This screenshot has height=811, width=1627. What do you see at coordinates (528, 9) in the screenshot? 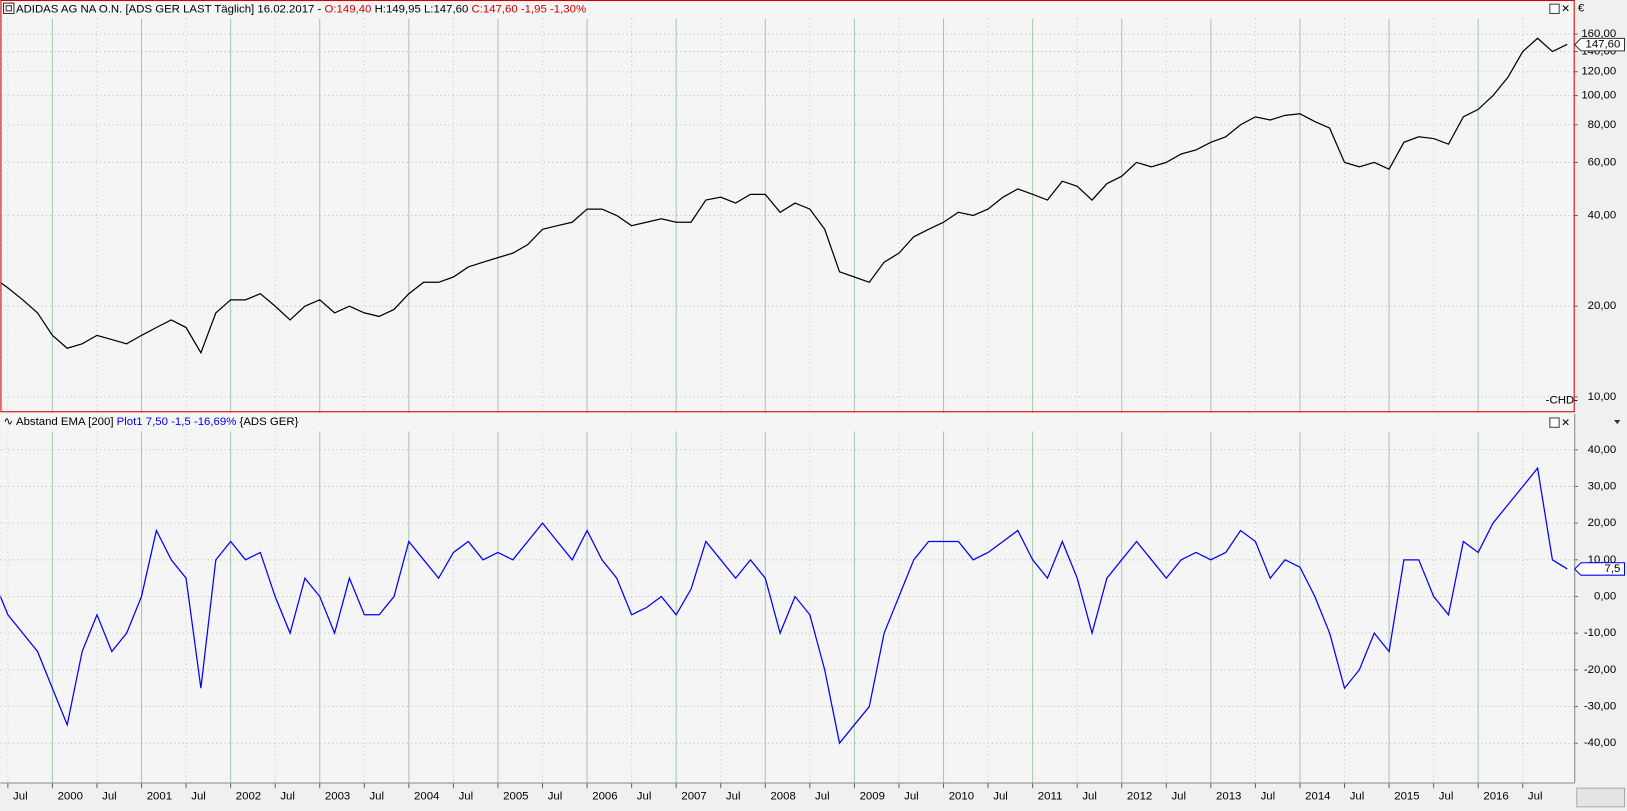
I see `quote-close: C:147,60 -1,95 -1,30%` at bounding box center [528, 9].